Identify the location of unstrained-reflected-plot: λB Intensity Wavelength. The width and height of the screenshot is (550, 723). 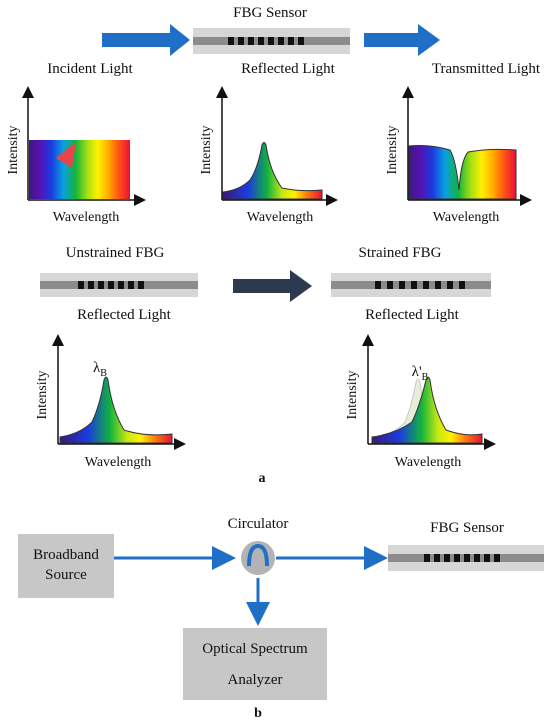
(110, 402).